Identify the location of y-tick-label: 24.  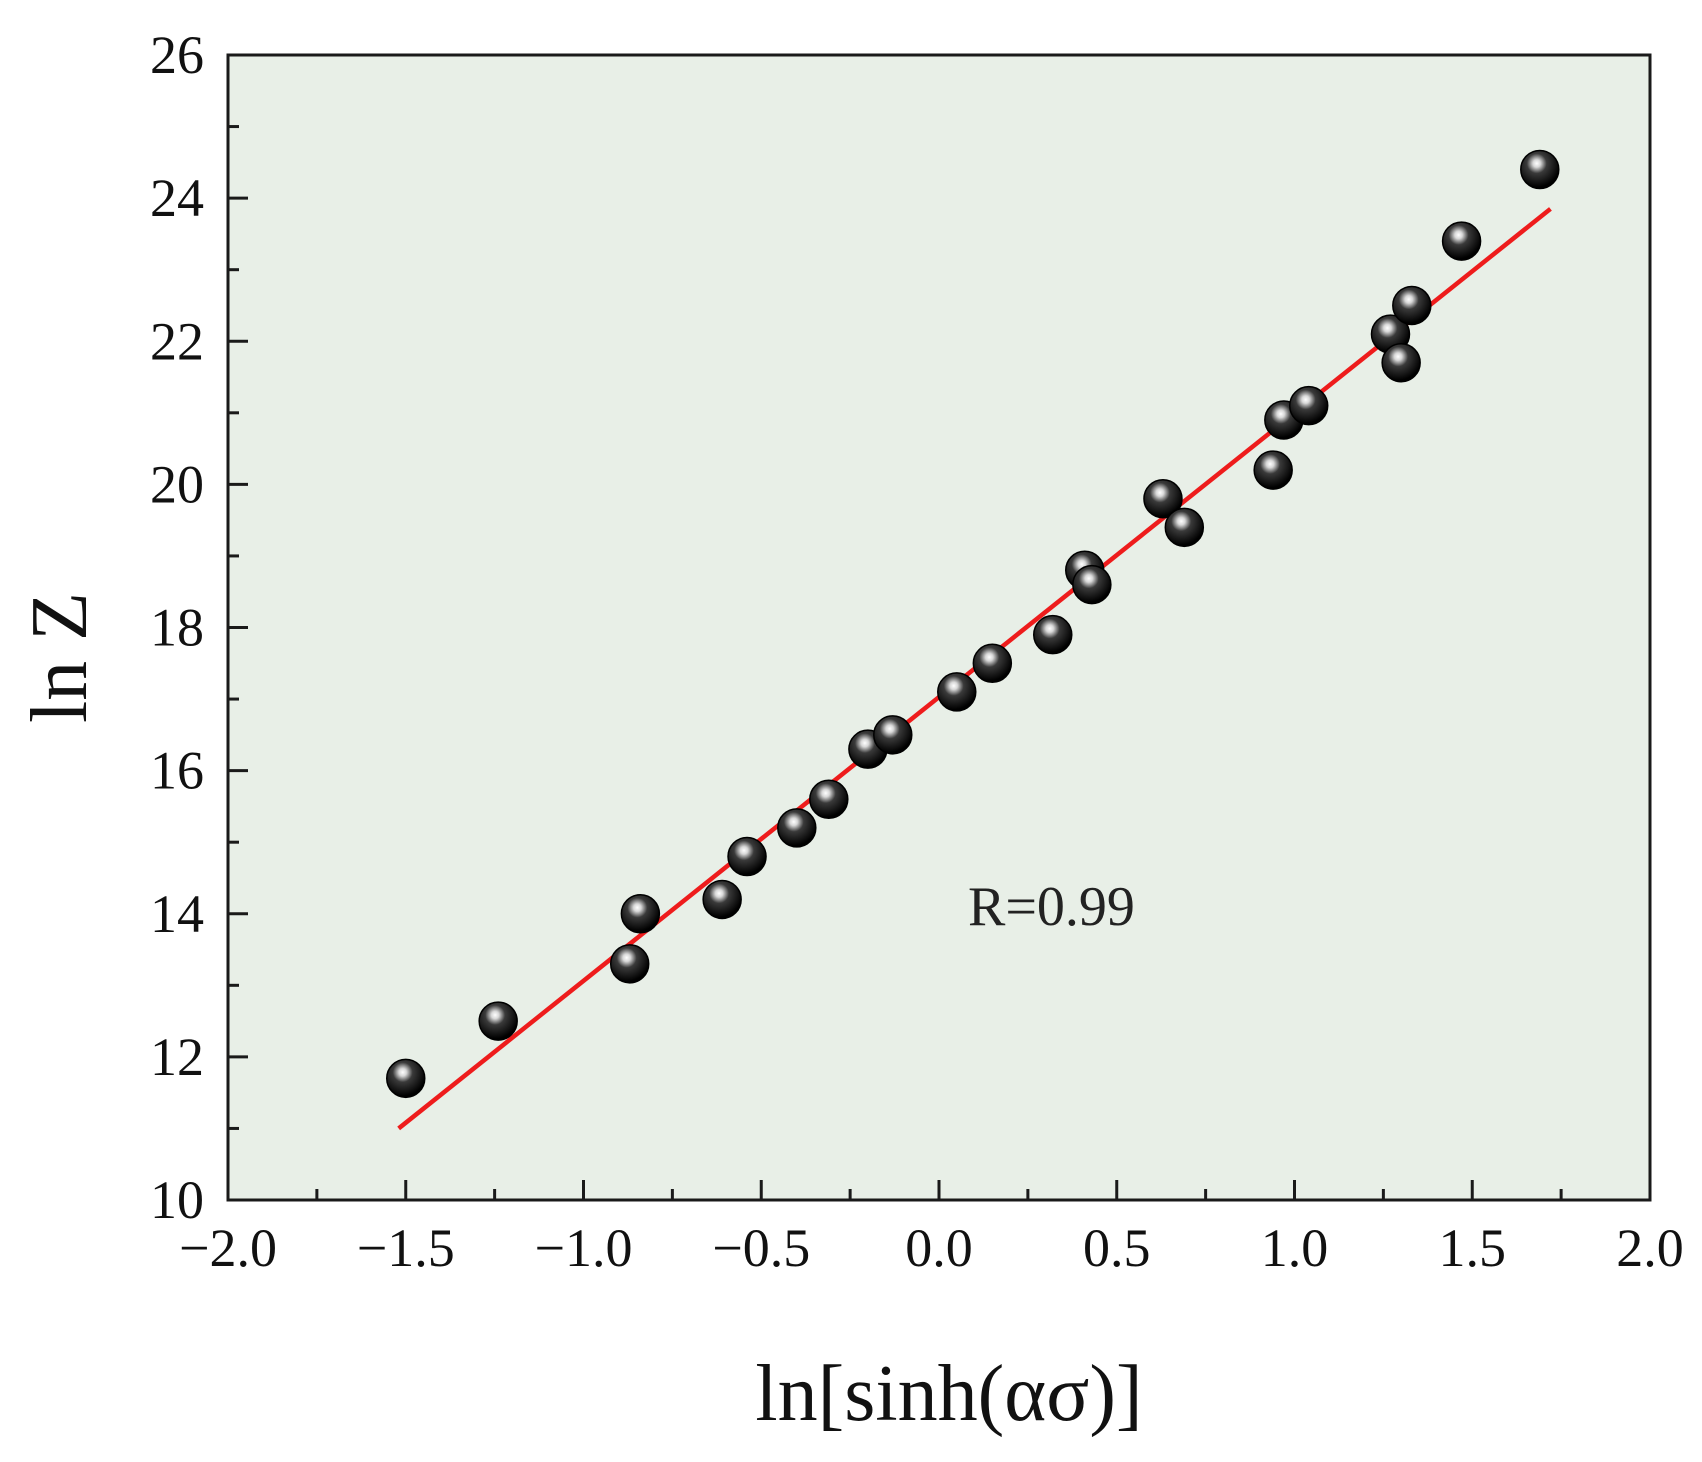
(177, 198).